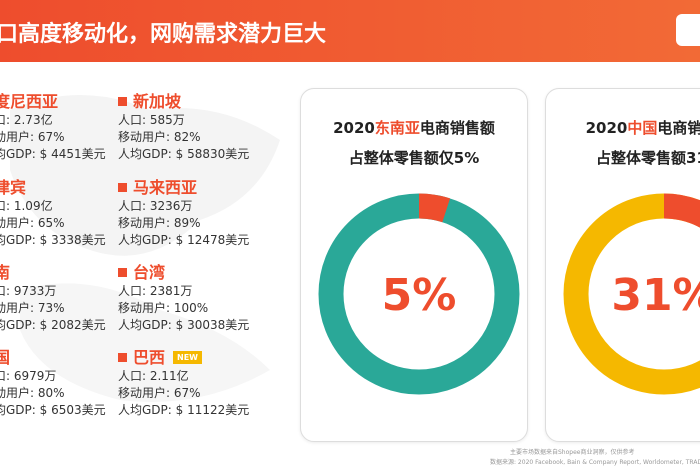 The width and height of the screenshot is (700, 470). Describe the element at coordinates (53, 127) in the screenshot. I see `country-block: 度尼西亚口: 2.73亿 动用户: 67% 均GDP: $ 4451美元` at that location.